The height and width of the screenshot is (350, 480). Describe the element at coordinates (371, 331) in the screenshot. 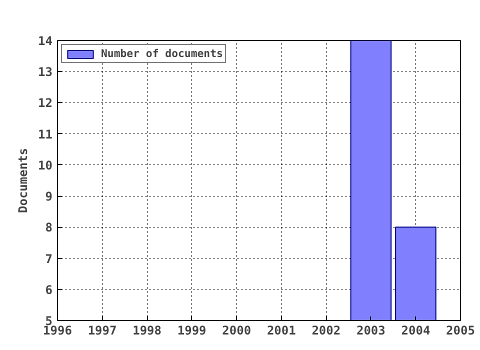

I see `x-tick-label: 2003` at that location.